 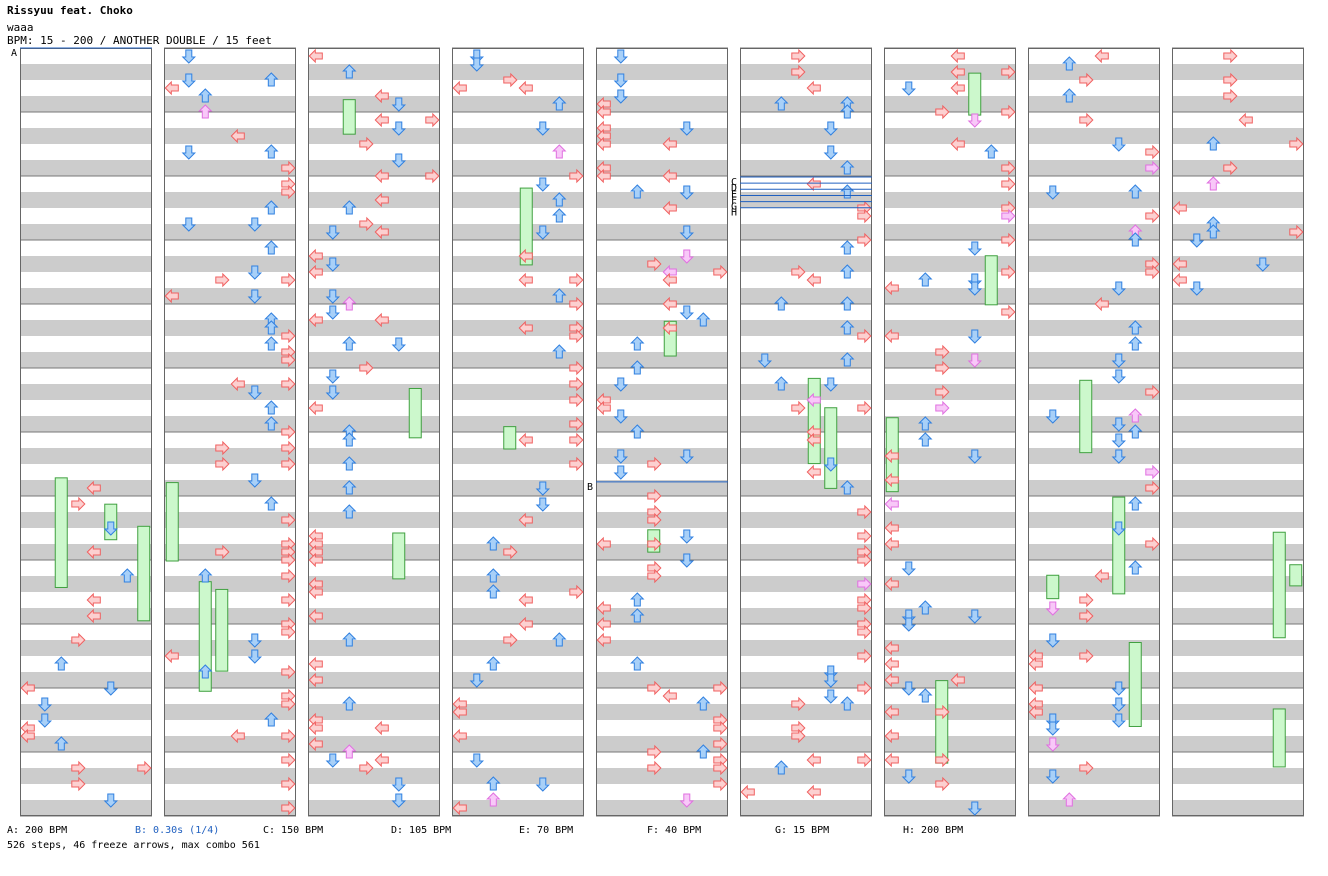 I want to click on legend-d: D: 105 BPM, so click(x=421, y=830).